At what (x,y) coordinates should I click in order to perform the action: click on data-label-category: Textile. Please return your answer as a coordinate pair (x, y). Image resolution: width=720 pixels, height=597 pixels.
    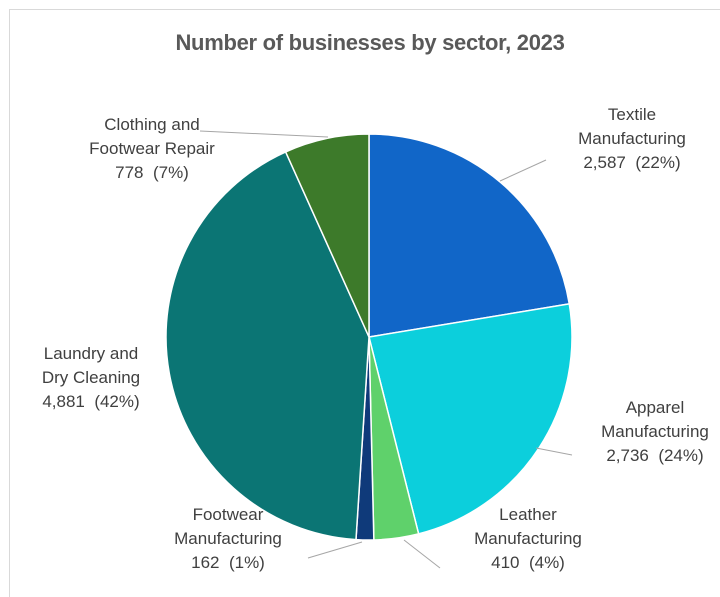
    Looking at the image, I should click on (632, 114).